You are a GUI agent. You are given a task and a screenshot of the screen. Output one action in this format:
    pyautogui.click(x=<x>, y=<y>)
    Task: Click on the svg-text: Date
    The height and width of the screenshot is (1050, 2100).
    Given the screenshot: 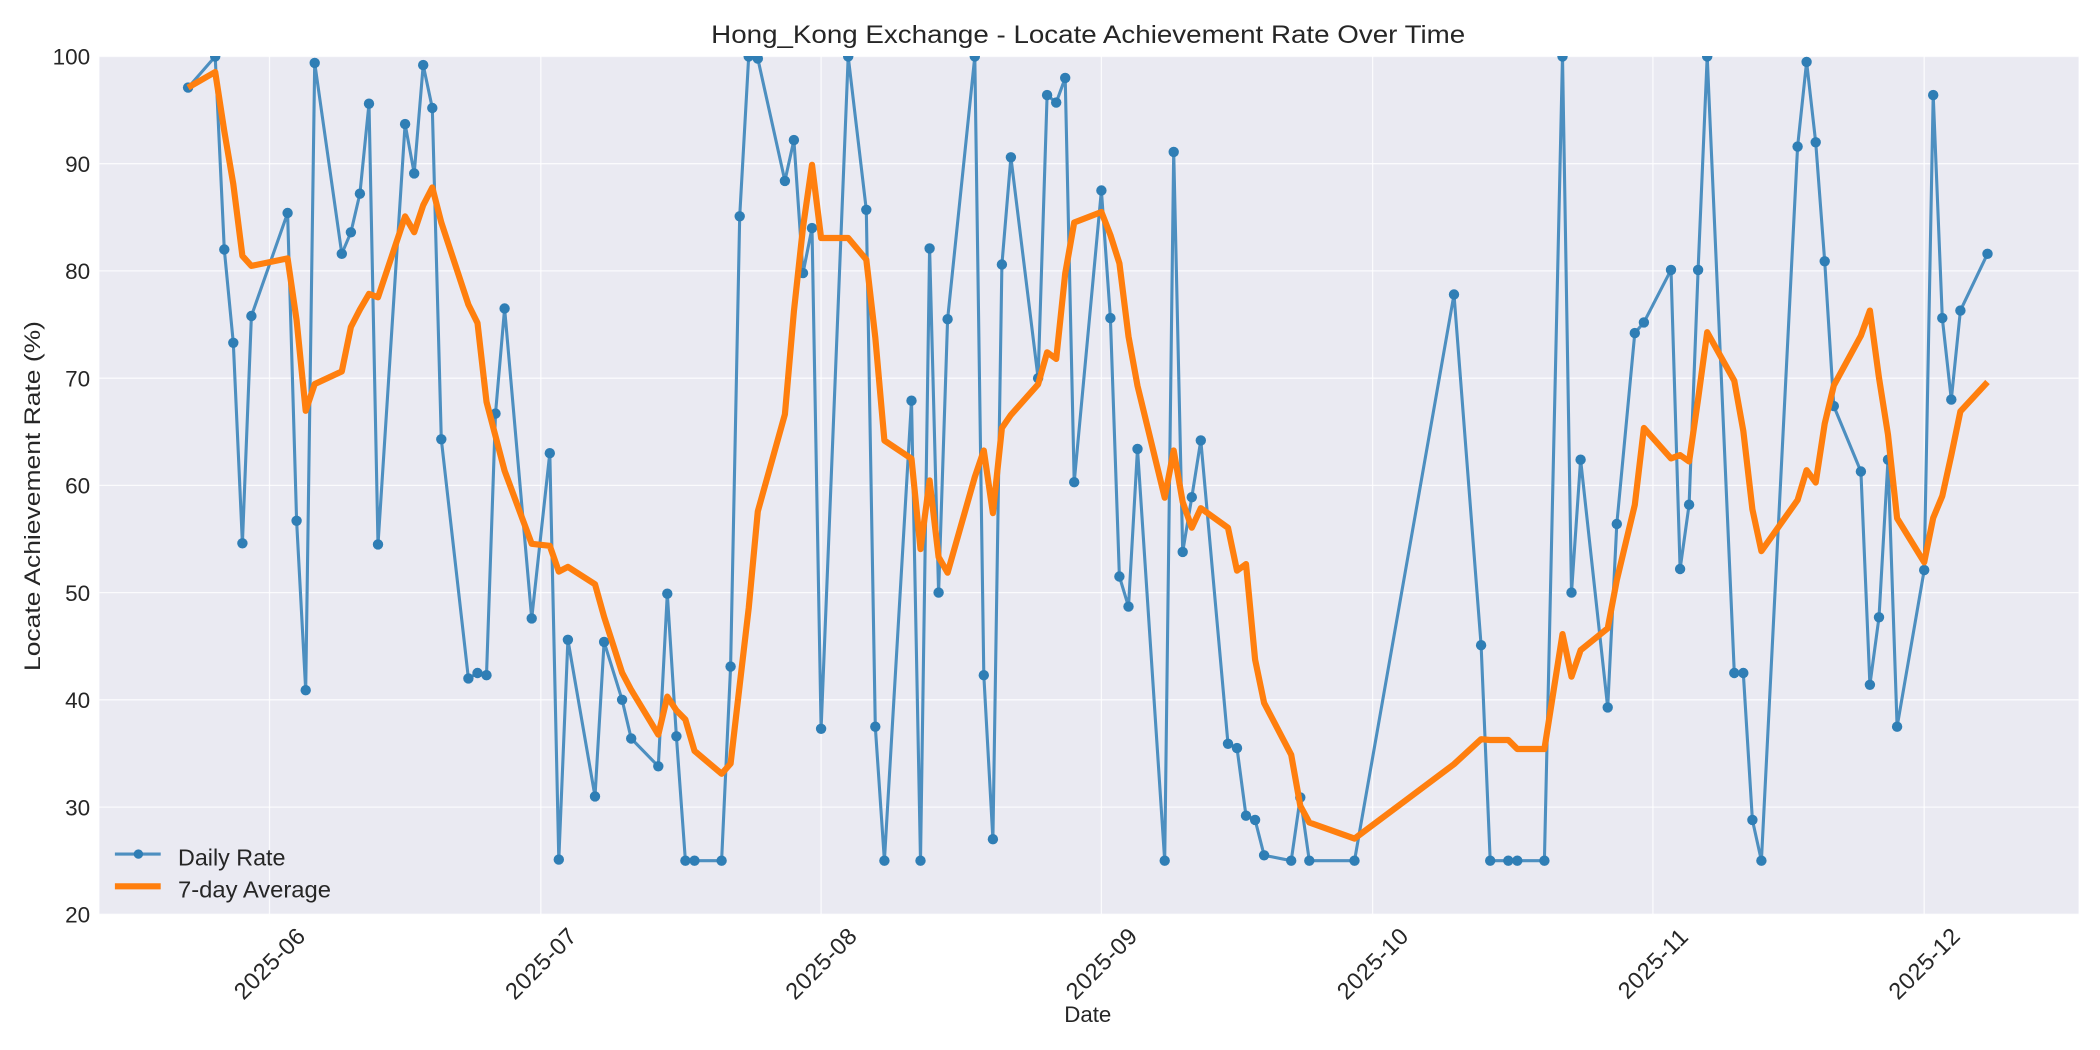 What is the action you would take?
    pyautogui.click(x=1087, y=1014)
    